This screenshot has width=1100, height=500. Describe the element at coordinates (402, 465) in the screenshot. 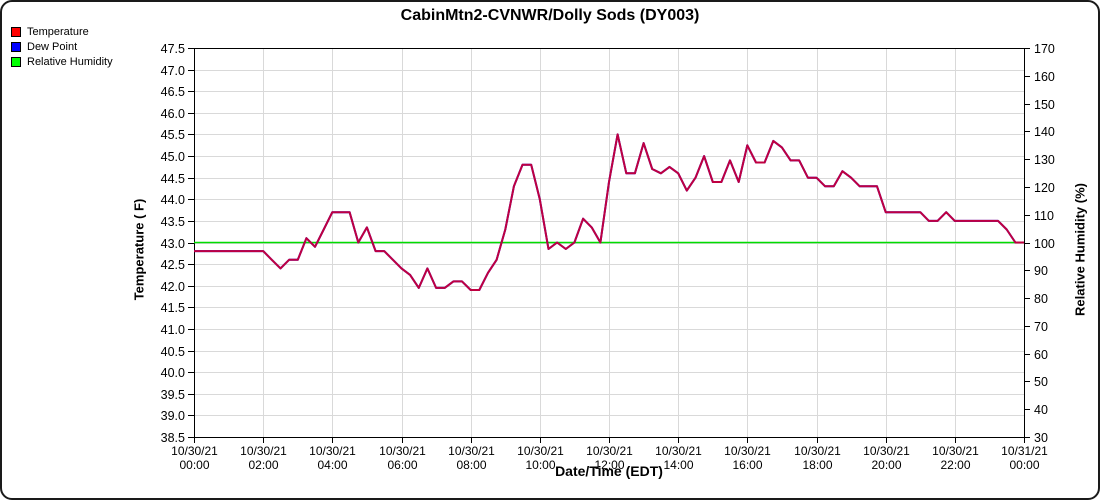

I see `svg-text: 06:00` at that location.